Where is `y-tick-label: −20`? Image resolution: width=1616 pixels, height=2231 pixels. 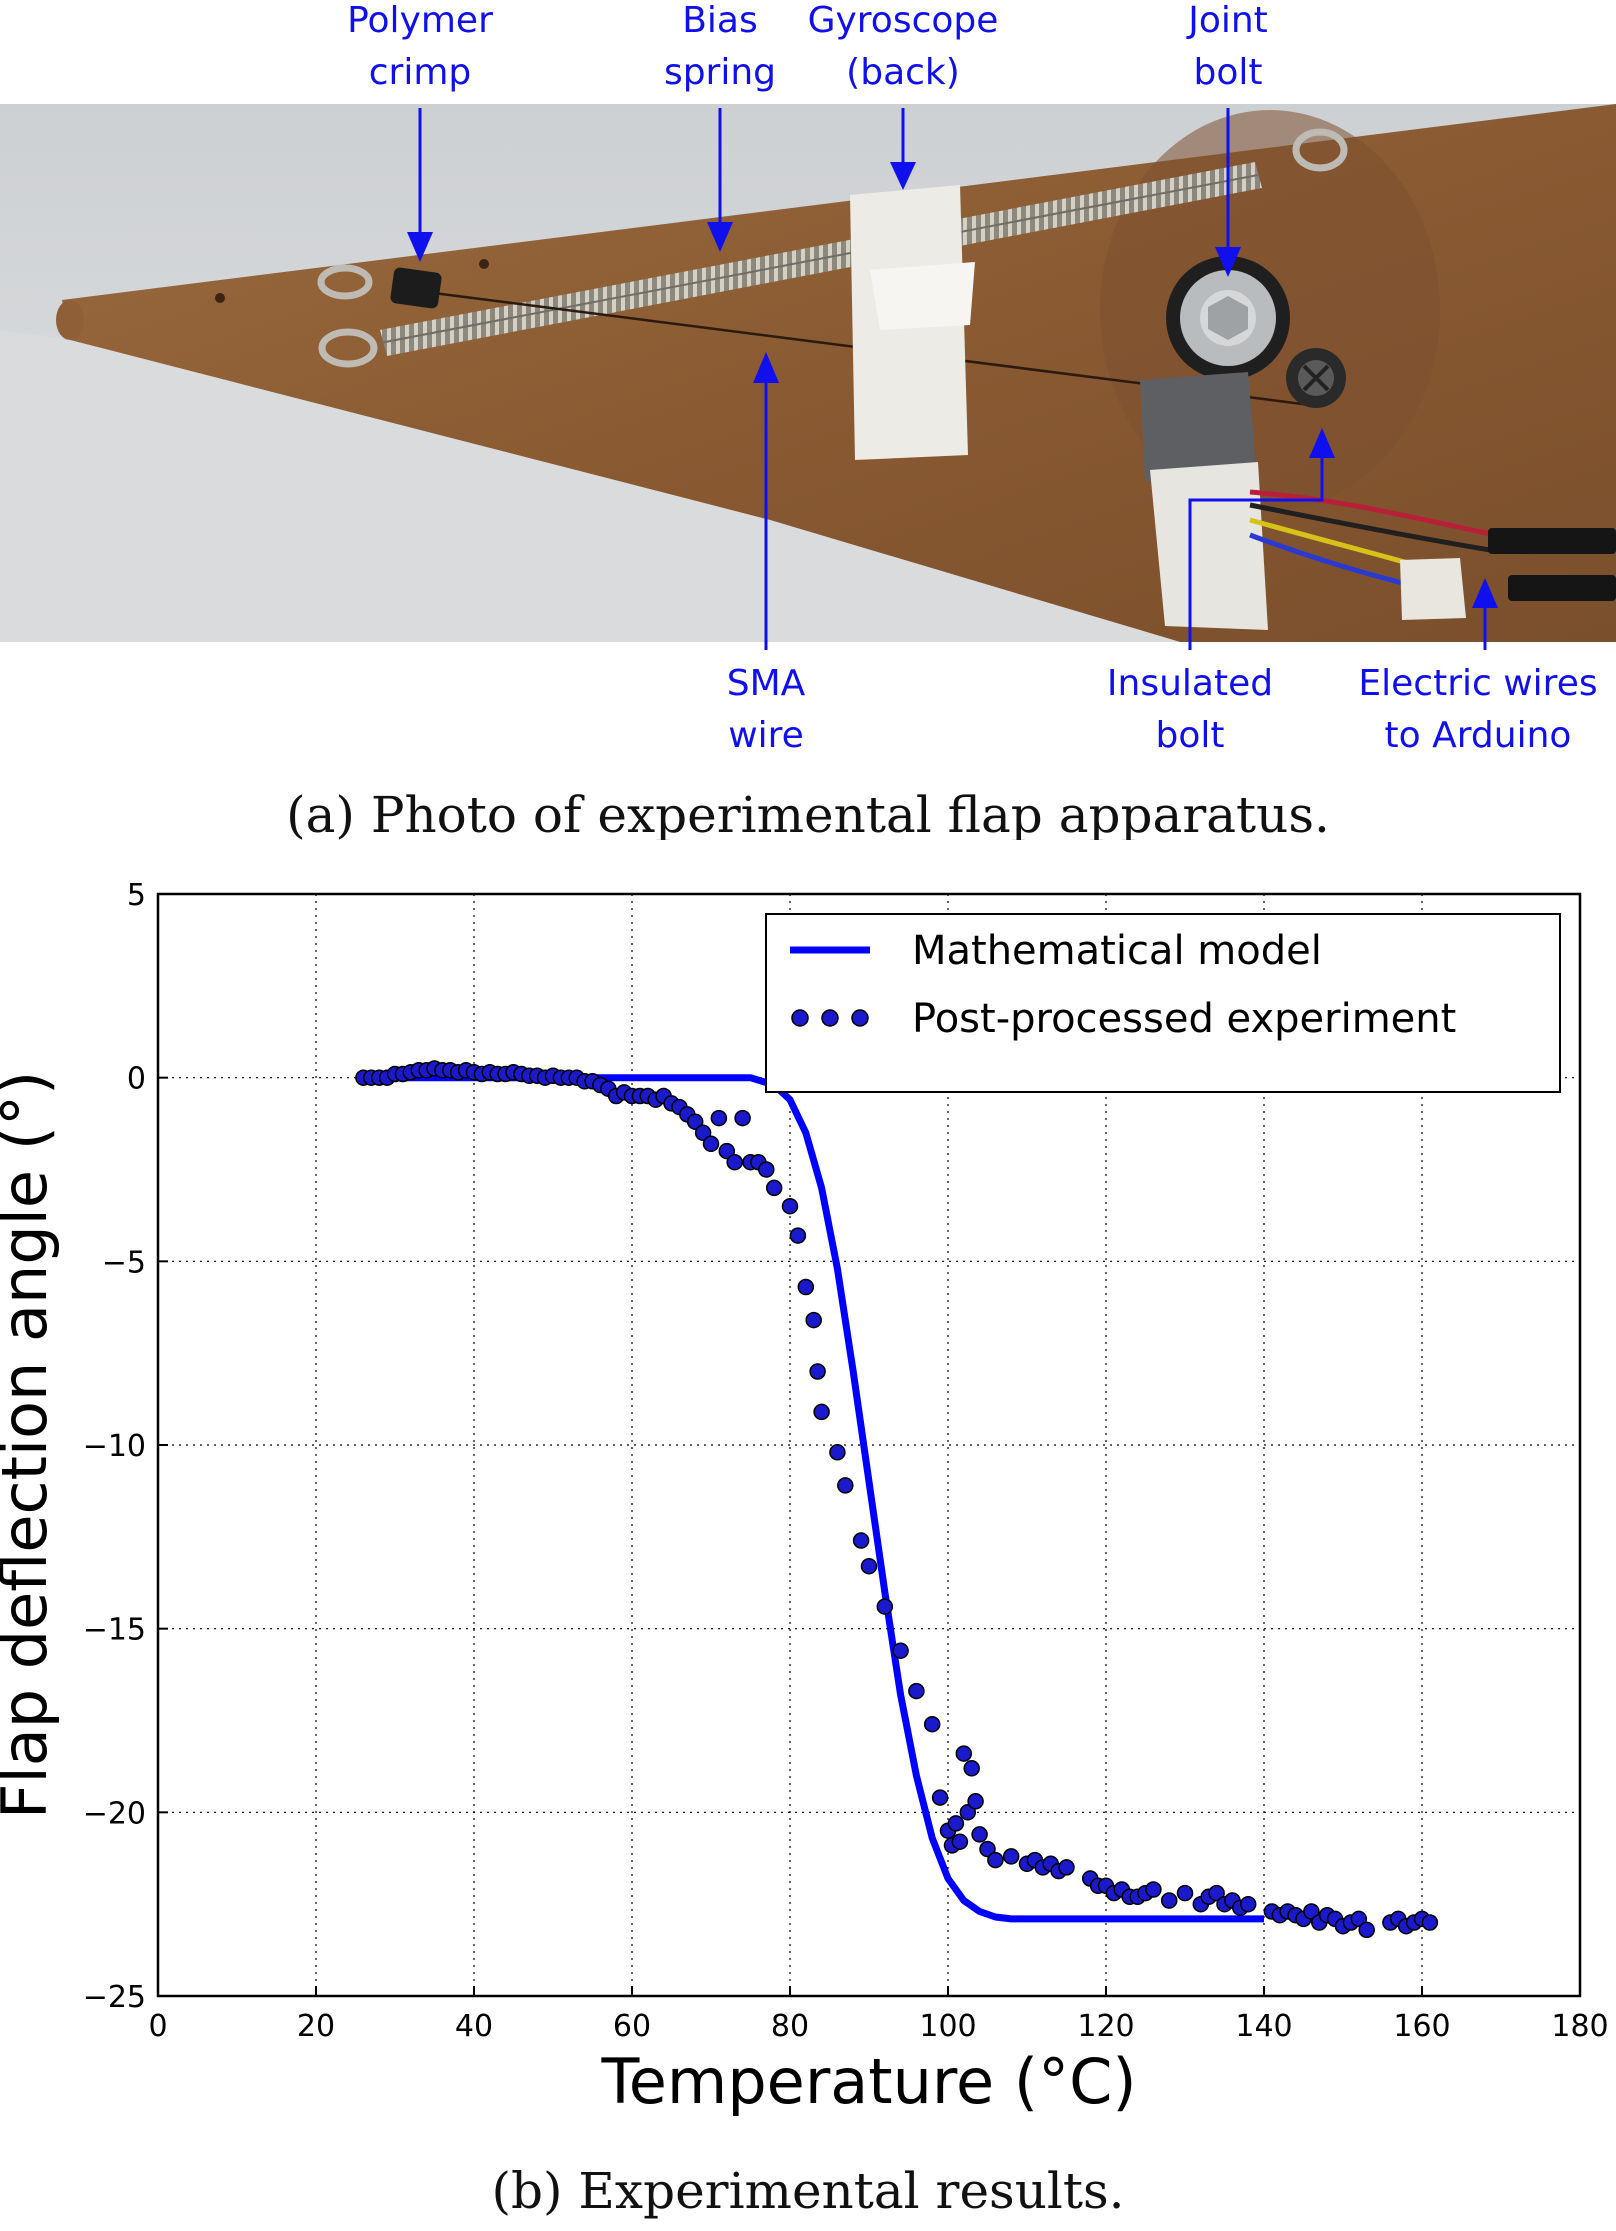 y-tick-label: −20 is located at coordinates (114, 1813).